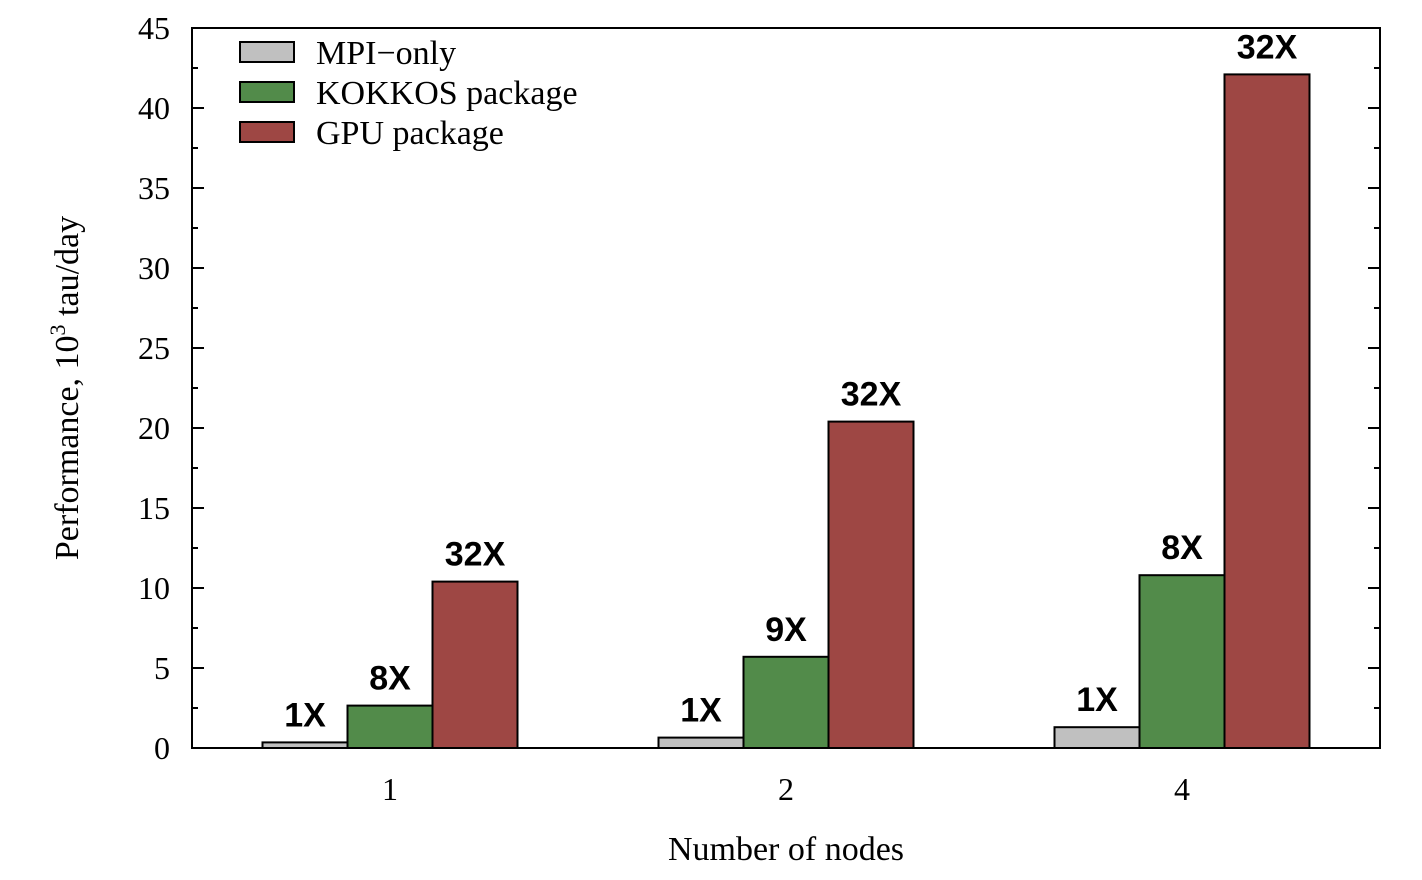 This screenshot has height=880, width=1422. I want to click on legend-label: GPU package, so click(410, 133).